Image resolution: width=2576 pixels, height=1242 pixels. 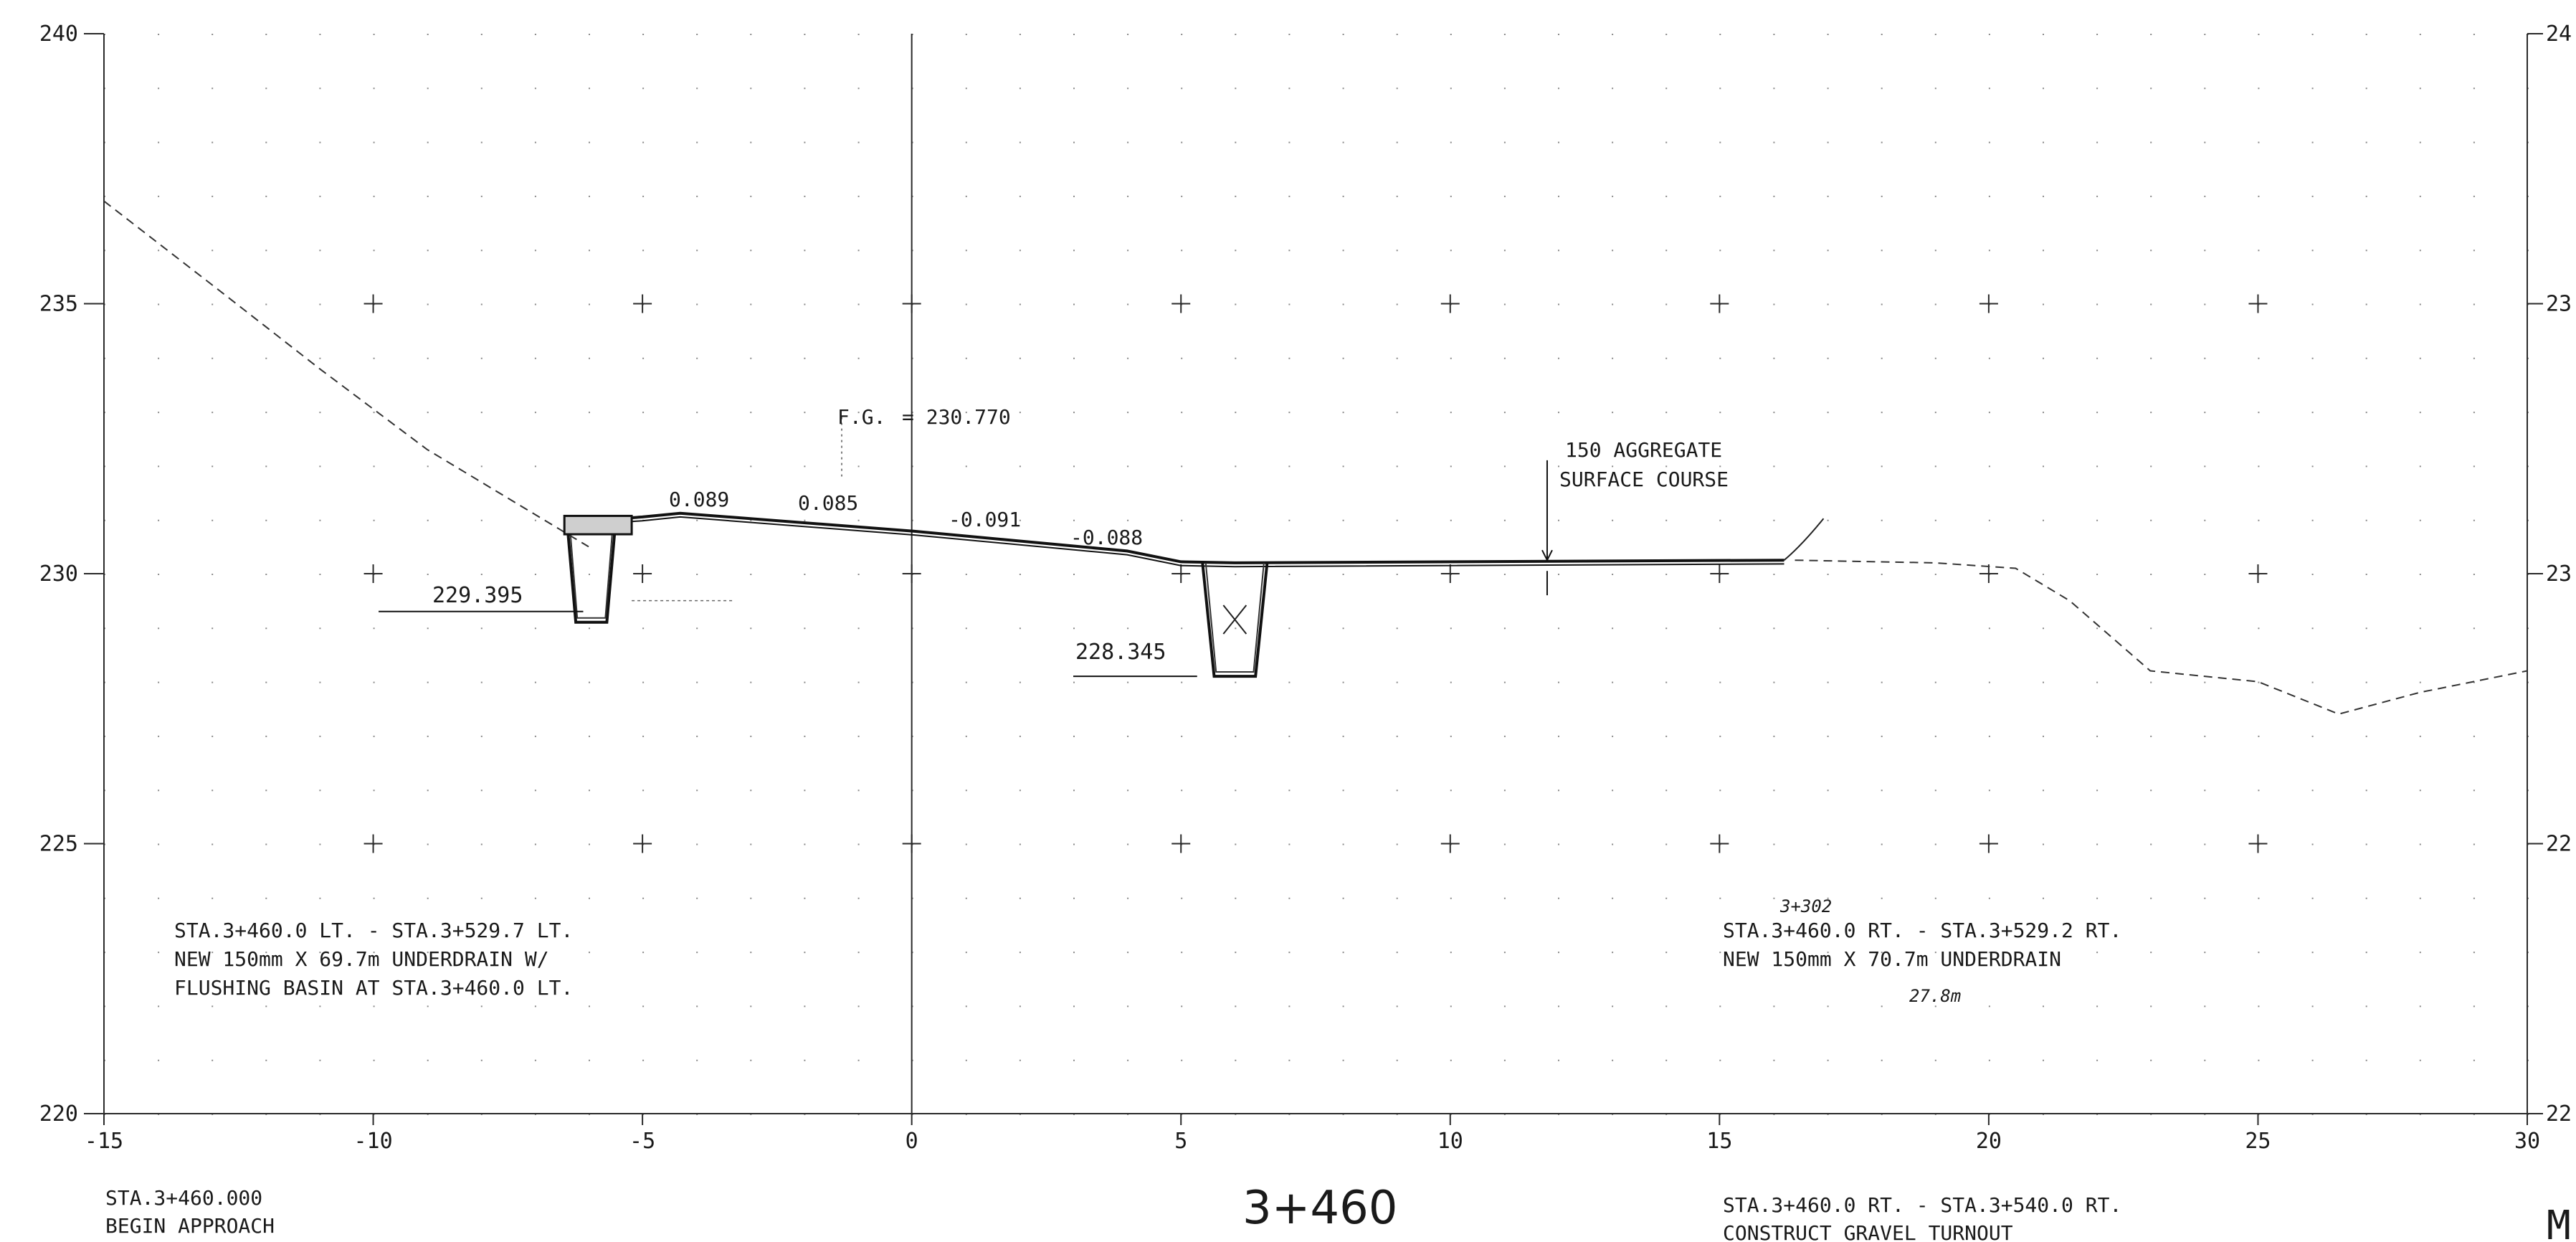 What do you see at coordinates (1120, 652) in the screenshot?
I see `drain-right-invert-label: 228.345` at bounding box center [1120, 652].